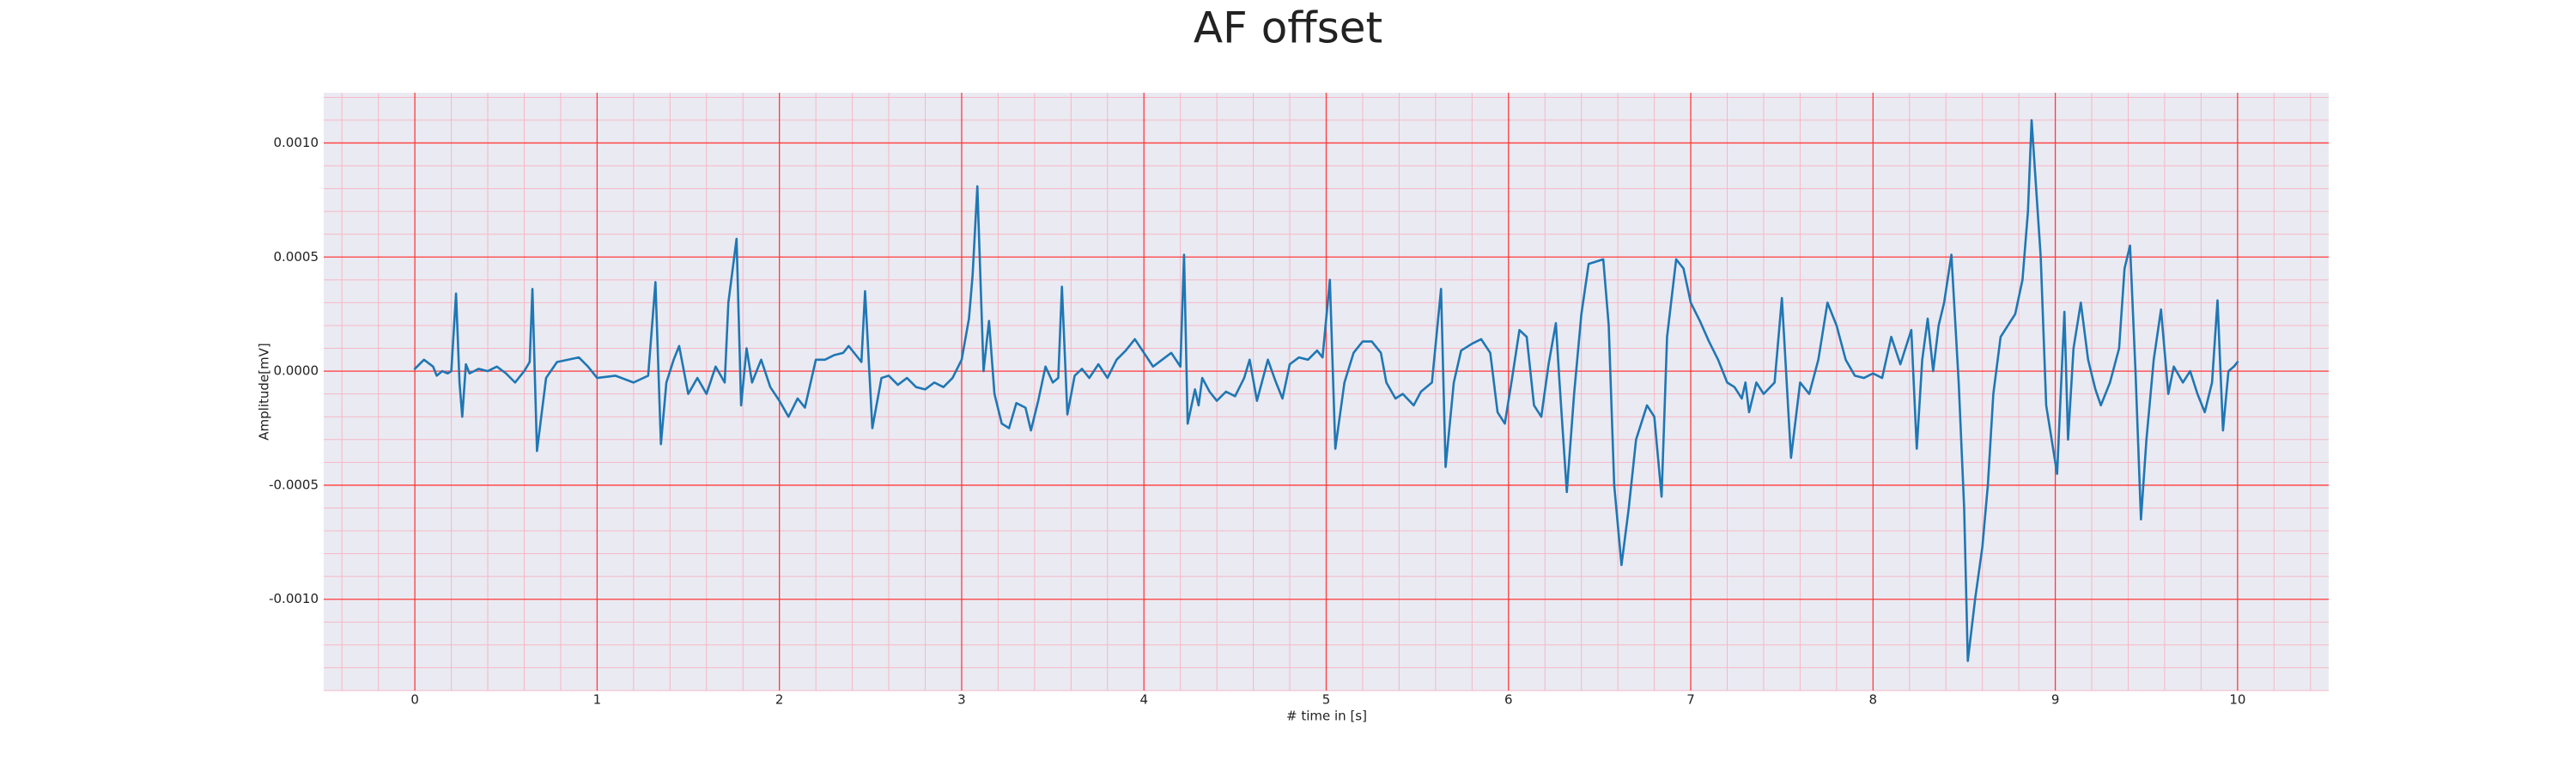  I want to click on x-tick-label: 10, so click(2237, 700).